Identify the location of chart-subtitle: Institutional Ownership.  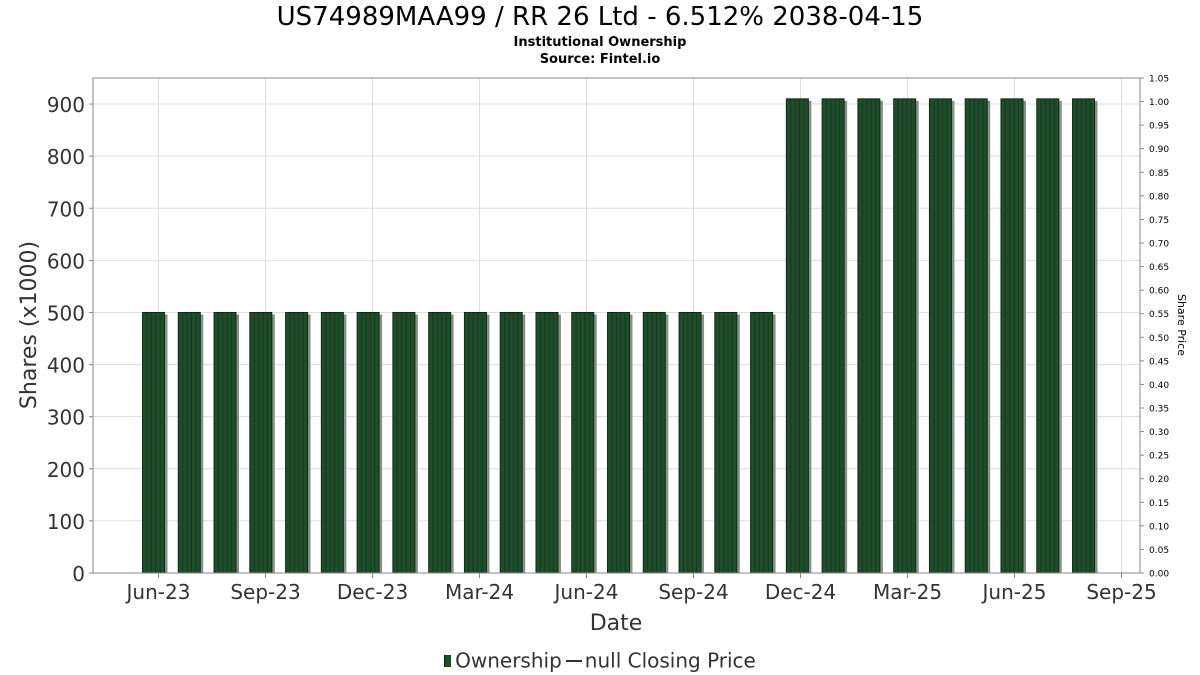
(600, 42).